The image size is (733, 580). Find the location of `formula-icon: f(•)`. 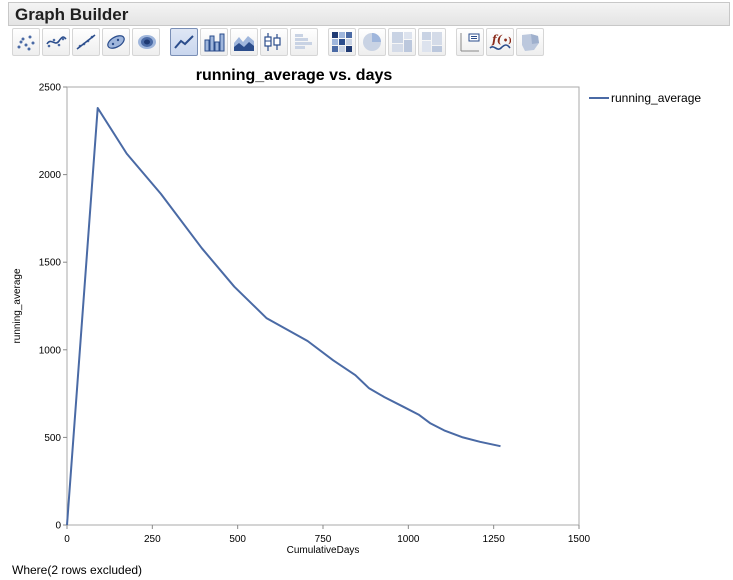

formula-icon: f(•) is located at coordinates (500, 42).